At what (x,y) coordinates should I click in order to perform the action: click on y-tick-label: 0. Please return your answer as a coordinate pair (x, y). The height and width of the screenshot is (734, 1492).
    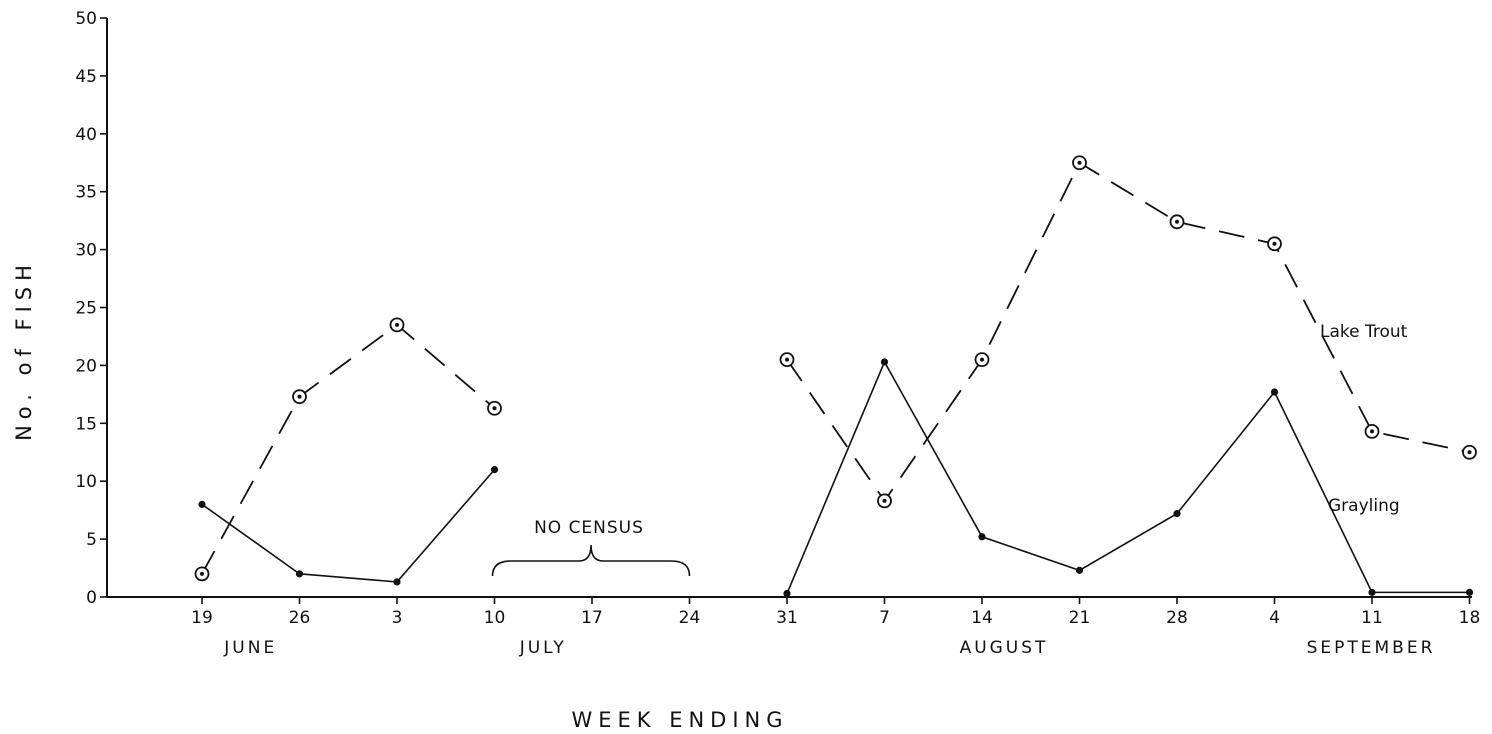
    Looking at the image, I should click on (91, 598).